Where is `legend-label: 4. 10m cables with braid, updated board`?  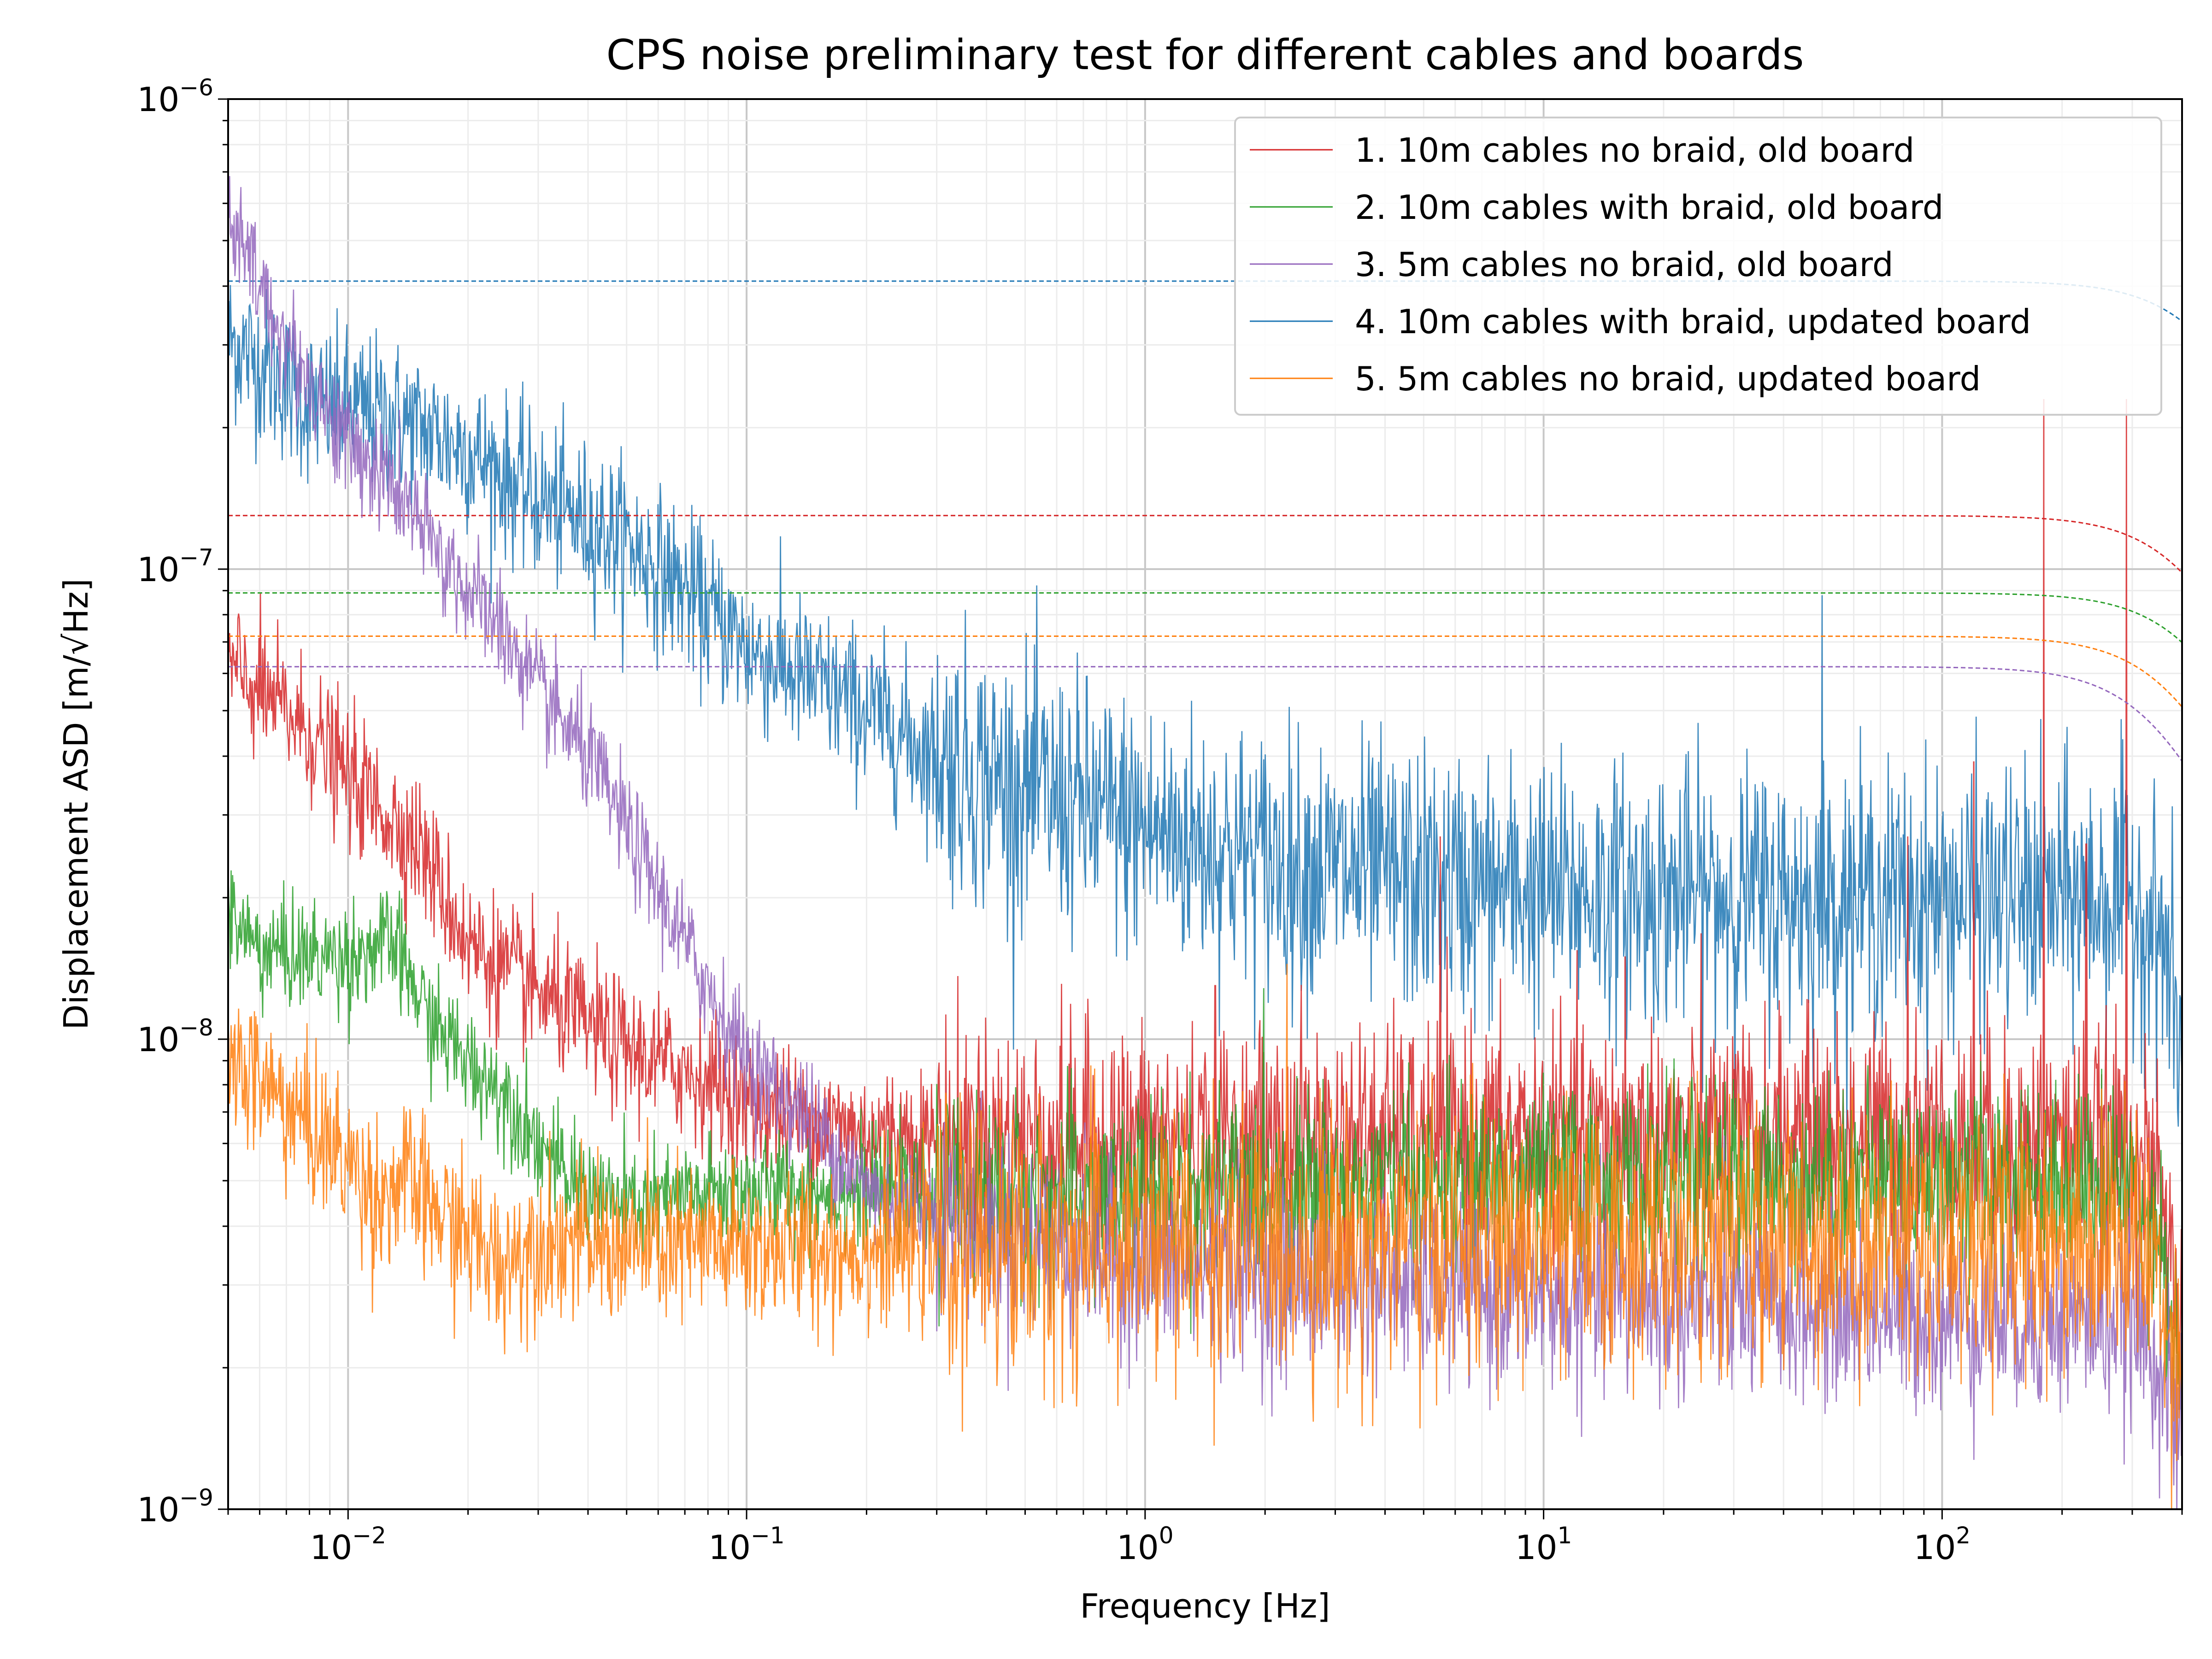 legend-label: 4. 10m cables with braid, updated board is located at coordinates (1693, 321).